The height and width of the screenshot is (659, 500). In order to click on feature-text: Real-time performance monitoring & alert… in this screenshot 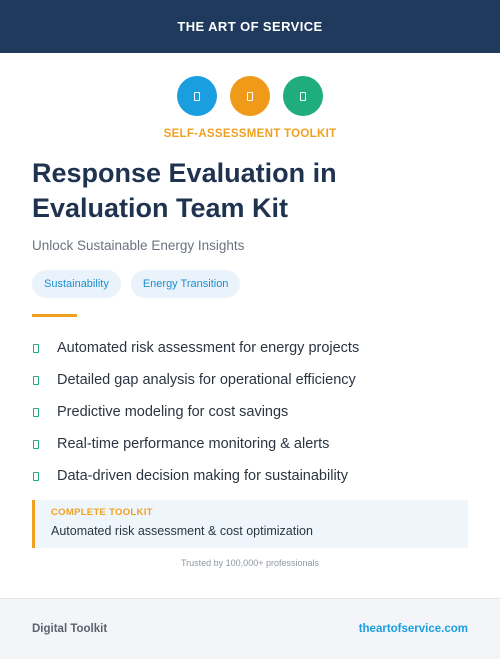, I will do `click(193, 444)`.